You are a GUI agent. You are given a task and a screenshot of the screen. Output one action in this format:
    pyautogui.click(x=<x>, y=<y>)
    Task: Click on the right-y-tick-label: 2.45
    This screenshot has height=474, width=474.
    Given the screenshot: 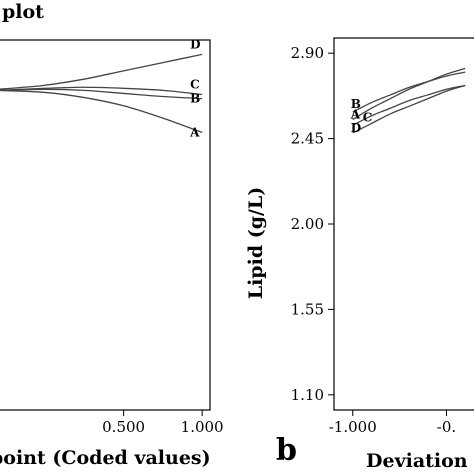 What is the action you would take?
    pyautogui.click(x=307, y=139)
    